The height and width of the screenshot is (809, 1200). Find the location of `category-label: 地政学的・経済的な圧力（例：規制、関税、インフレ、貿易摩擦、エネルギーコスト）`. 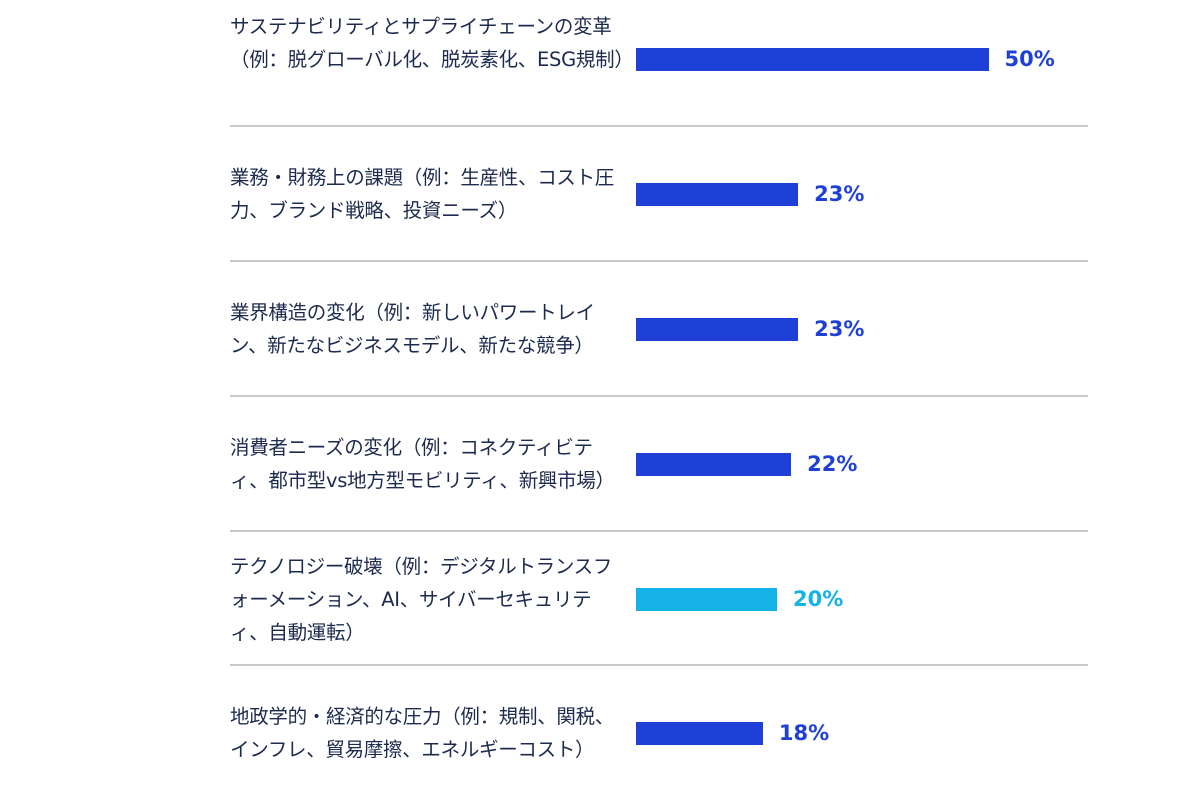

category-label: 地政学的・経済的な圧力（例：規制、関税、インフレ、貿易摩擦、エネルギーコスト） is located at coordinates (422, 733).